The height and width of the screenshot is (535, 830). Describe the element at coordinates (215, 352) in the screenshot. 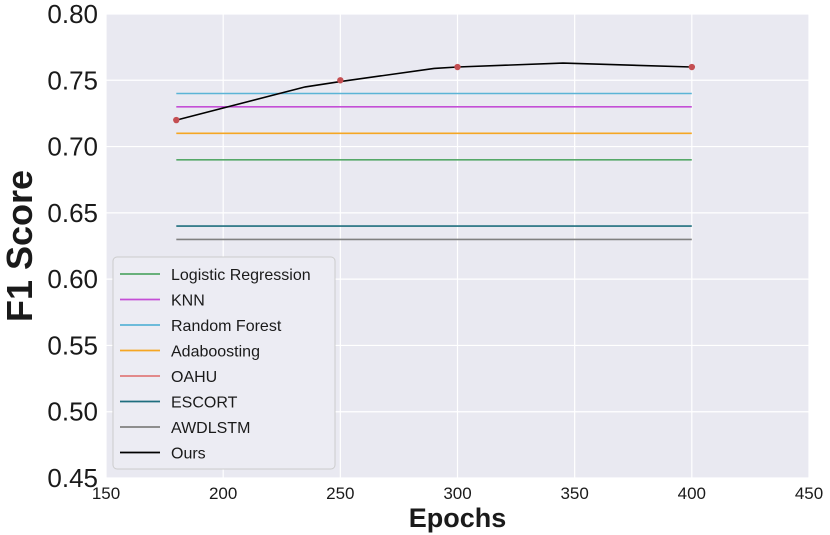

I see `legend-label-adaboosting: Adaboosting` at that location.